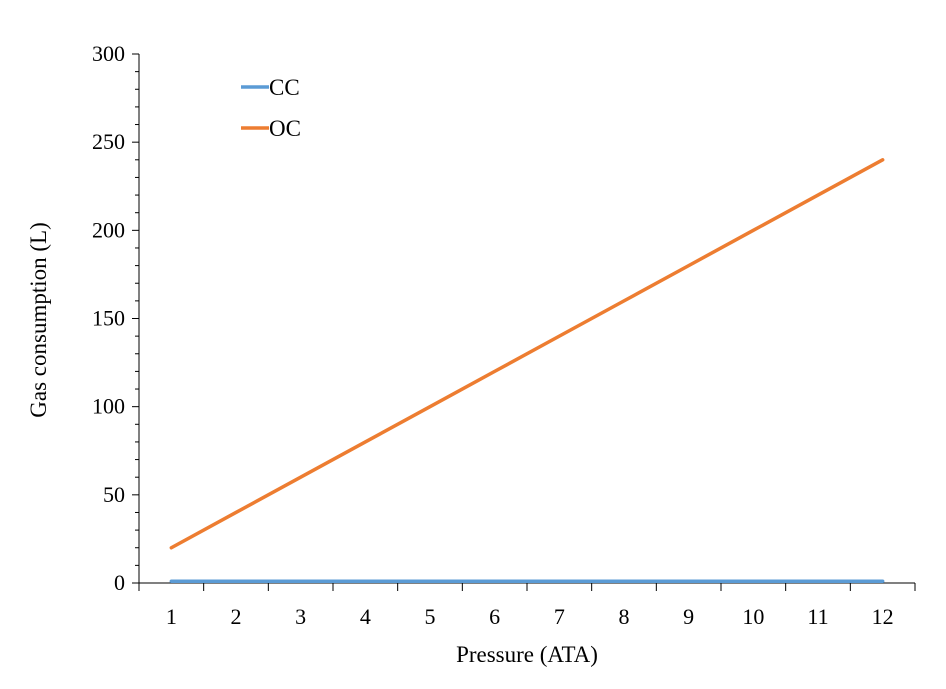 The image size is (946, 689). Describe the element at coordinates (494, 616) in the screenshot. I see `x-tick-label: 6` at that location.